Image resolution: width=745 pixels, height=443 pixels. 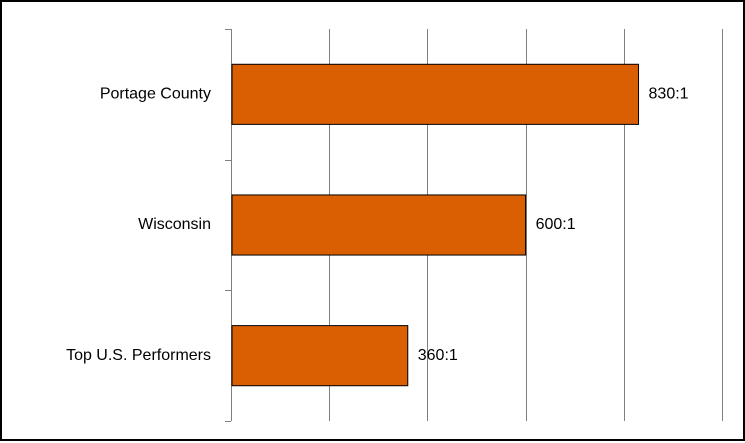 I want to click on data-label: 600:1, so click(x=556, y=224).